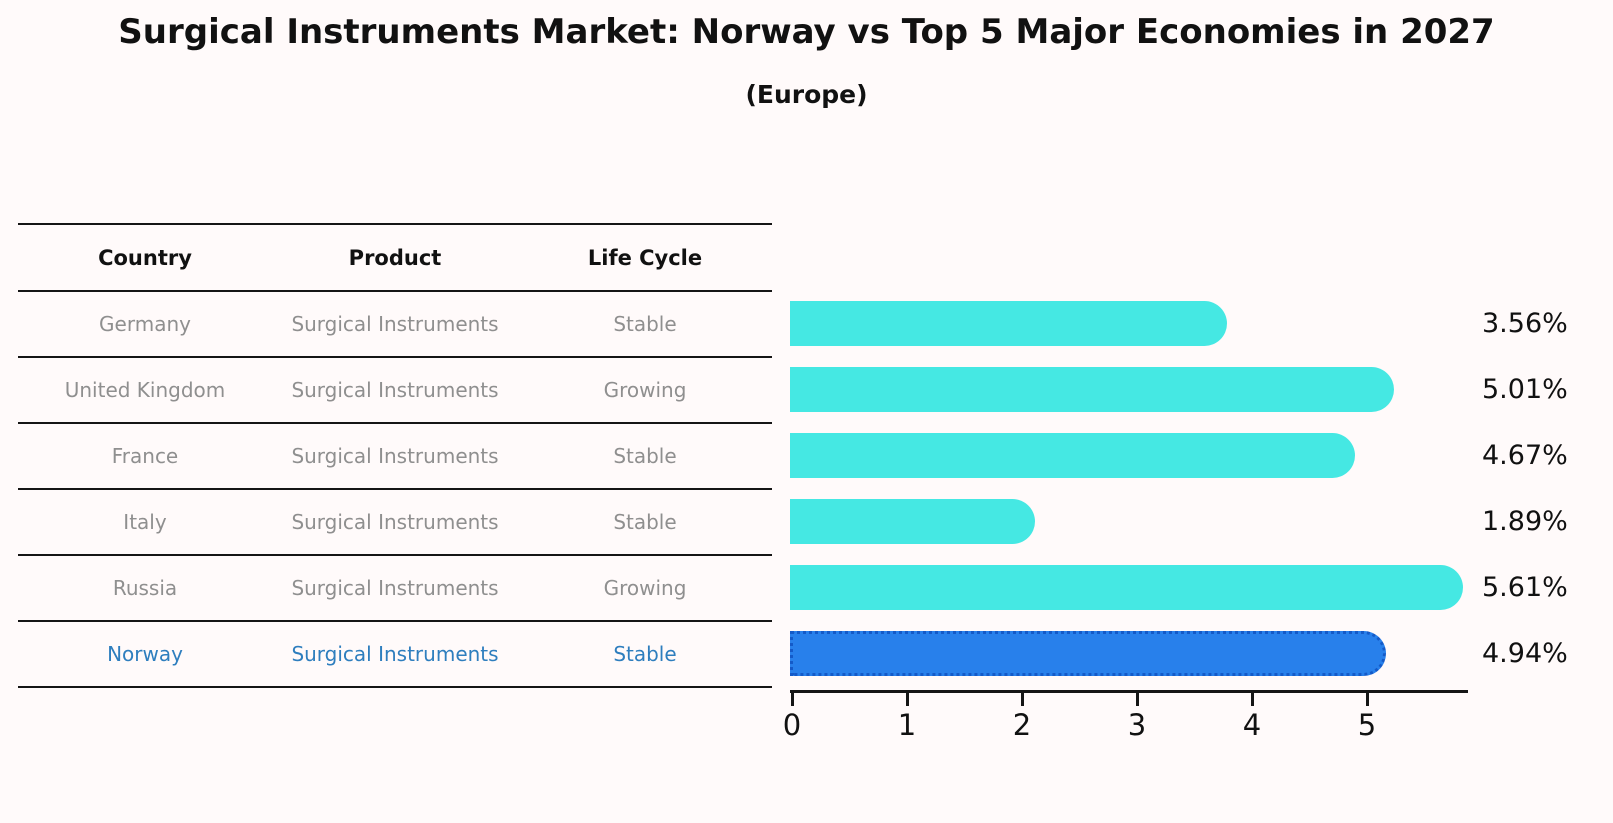  I want to click on table-row-norway: Norway Surgical Instruments Stable, so click(395, 655).